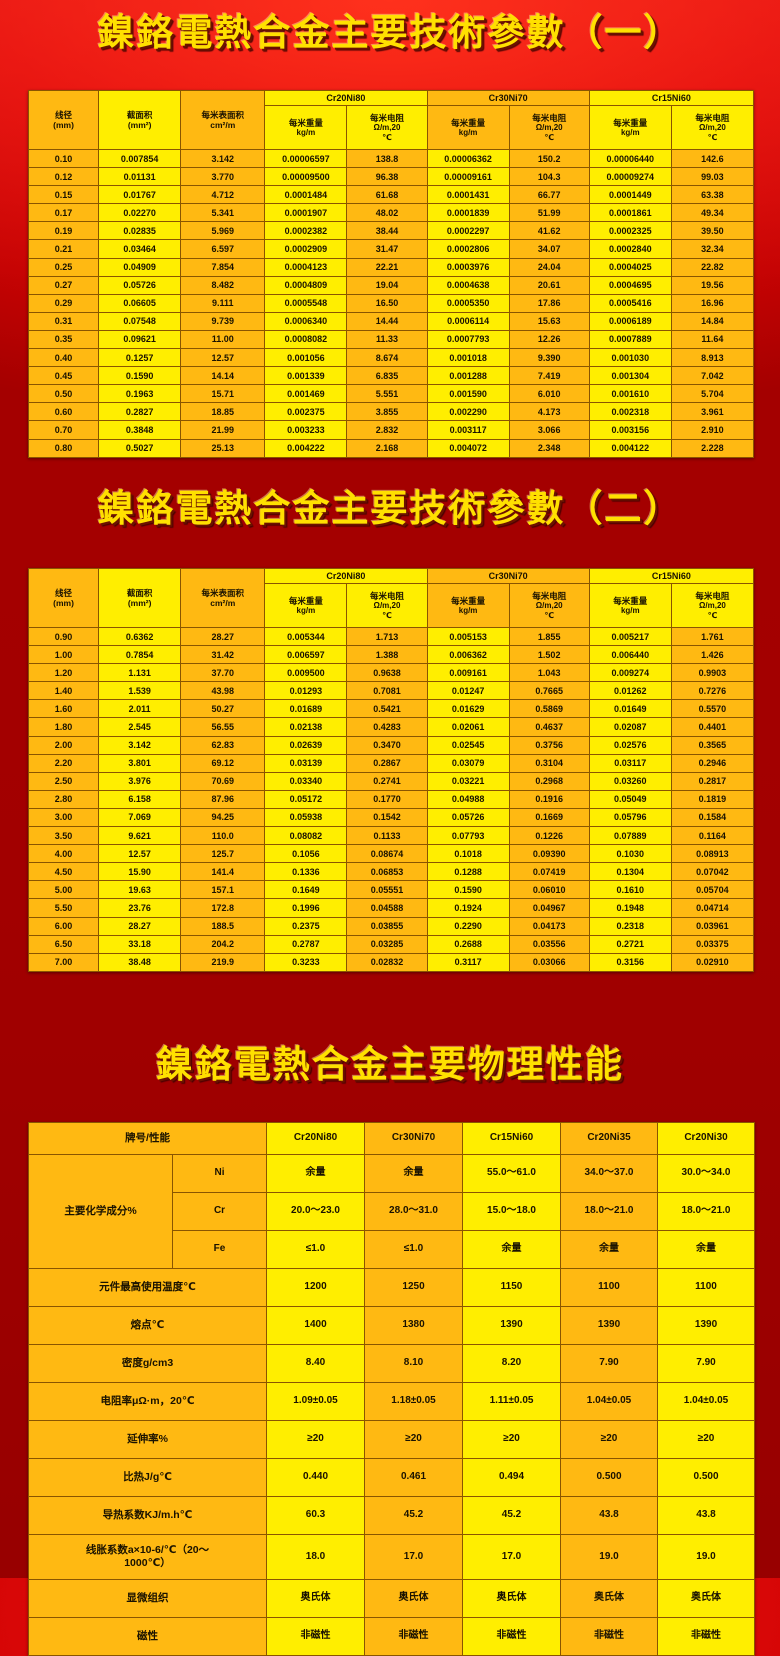 This screenshot has width=780, height=1656. I want to click on table-cell: 8.913, so click(712, 358).